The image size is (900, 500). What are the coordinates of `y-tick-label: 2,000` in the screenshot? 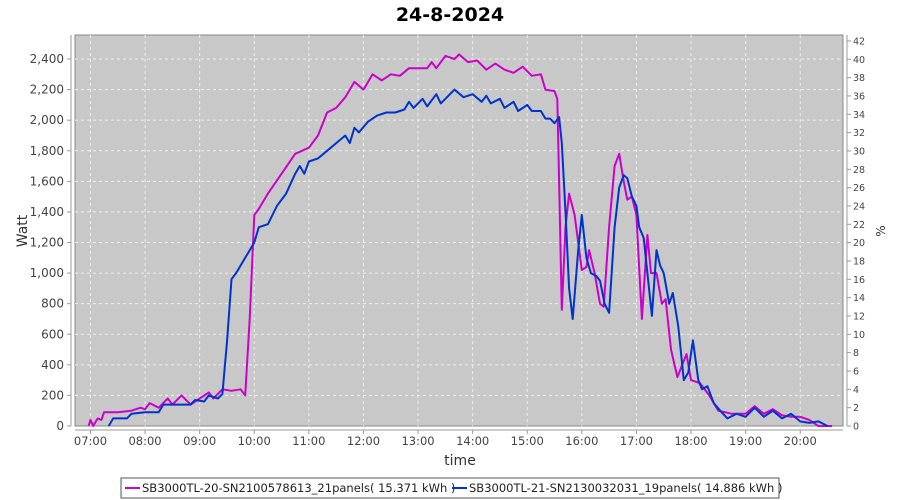 It's located at (47, 120).